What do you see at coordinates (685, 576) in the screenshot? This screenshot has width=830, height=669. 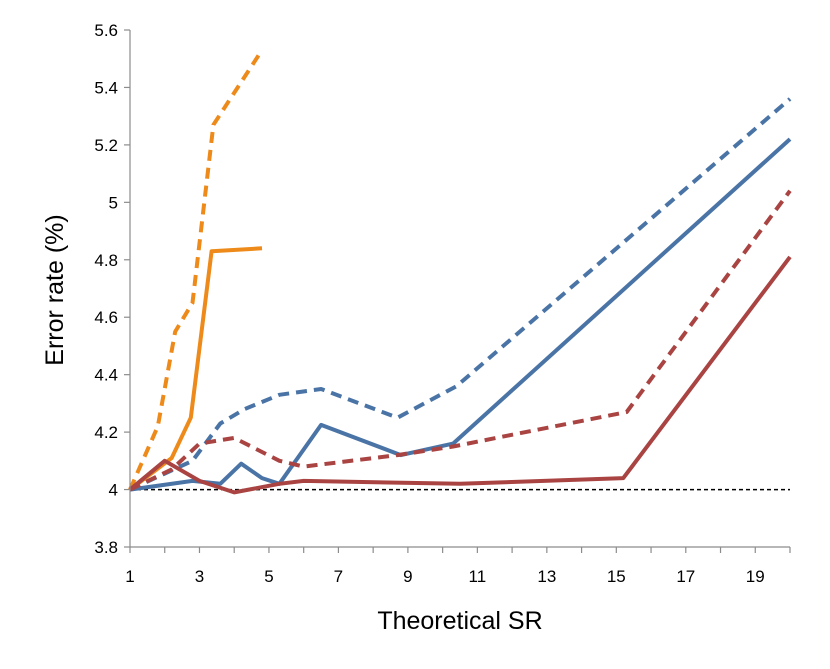 I see `x-tick-label: 17` at bounding box center [685, 576].